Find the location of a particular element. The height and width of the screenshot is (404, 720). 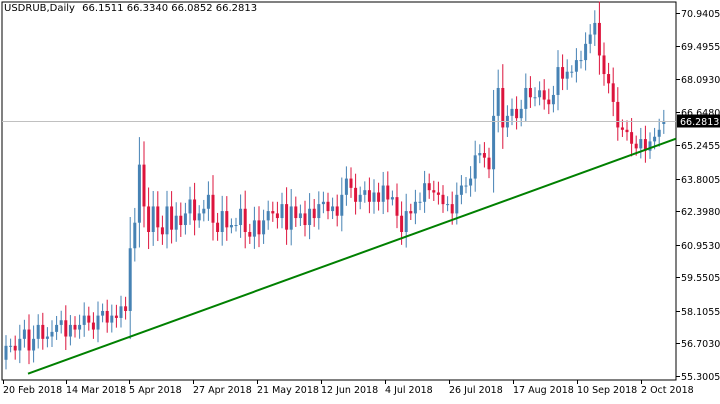

current-price-label-bg is located at coordinates (698, 121).